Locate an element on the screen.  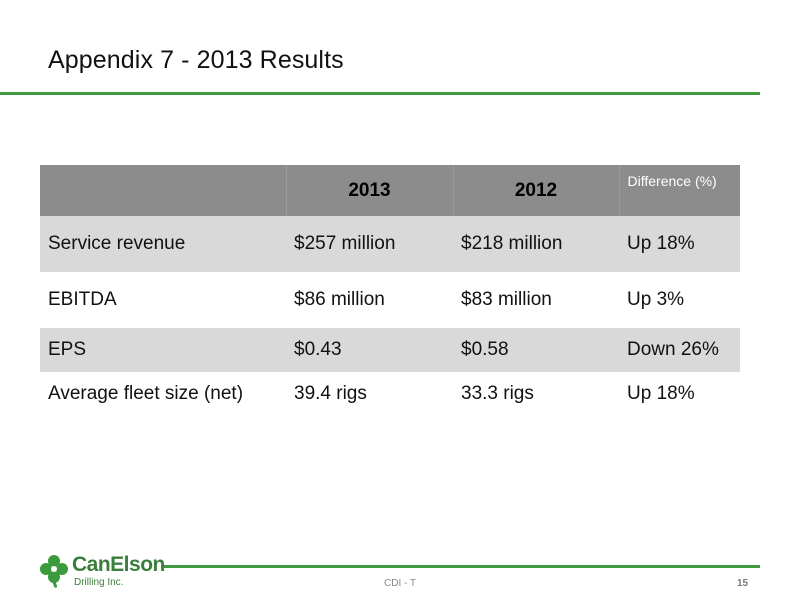
header-2012: 2012 is located at coordinates (535, 190).